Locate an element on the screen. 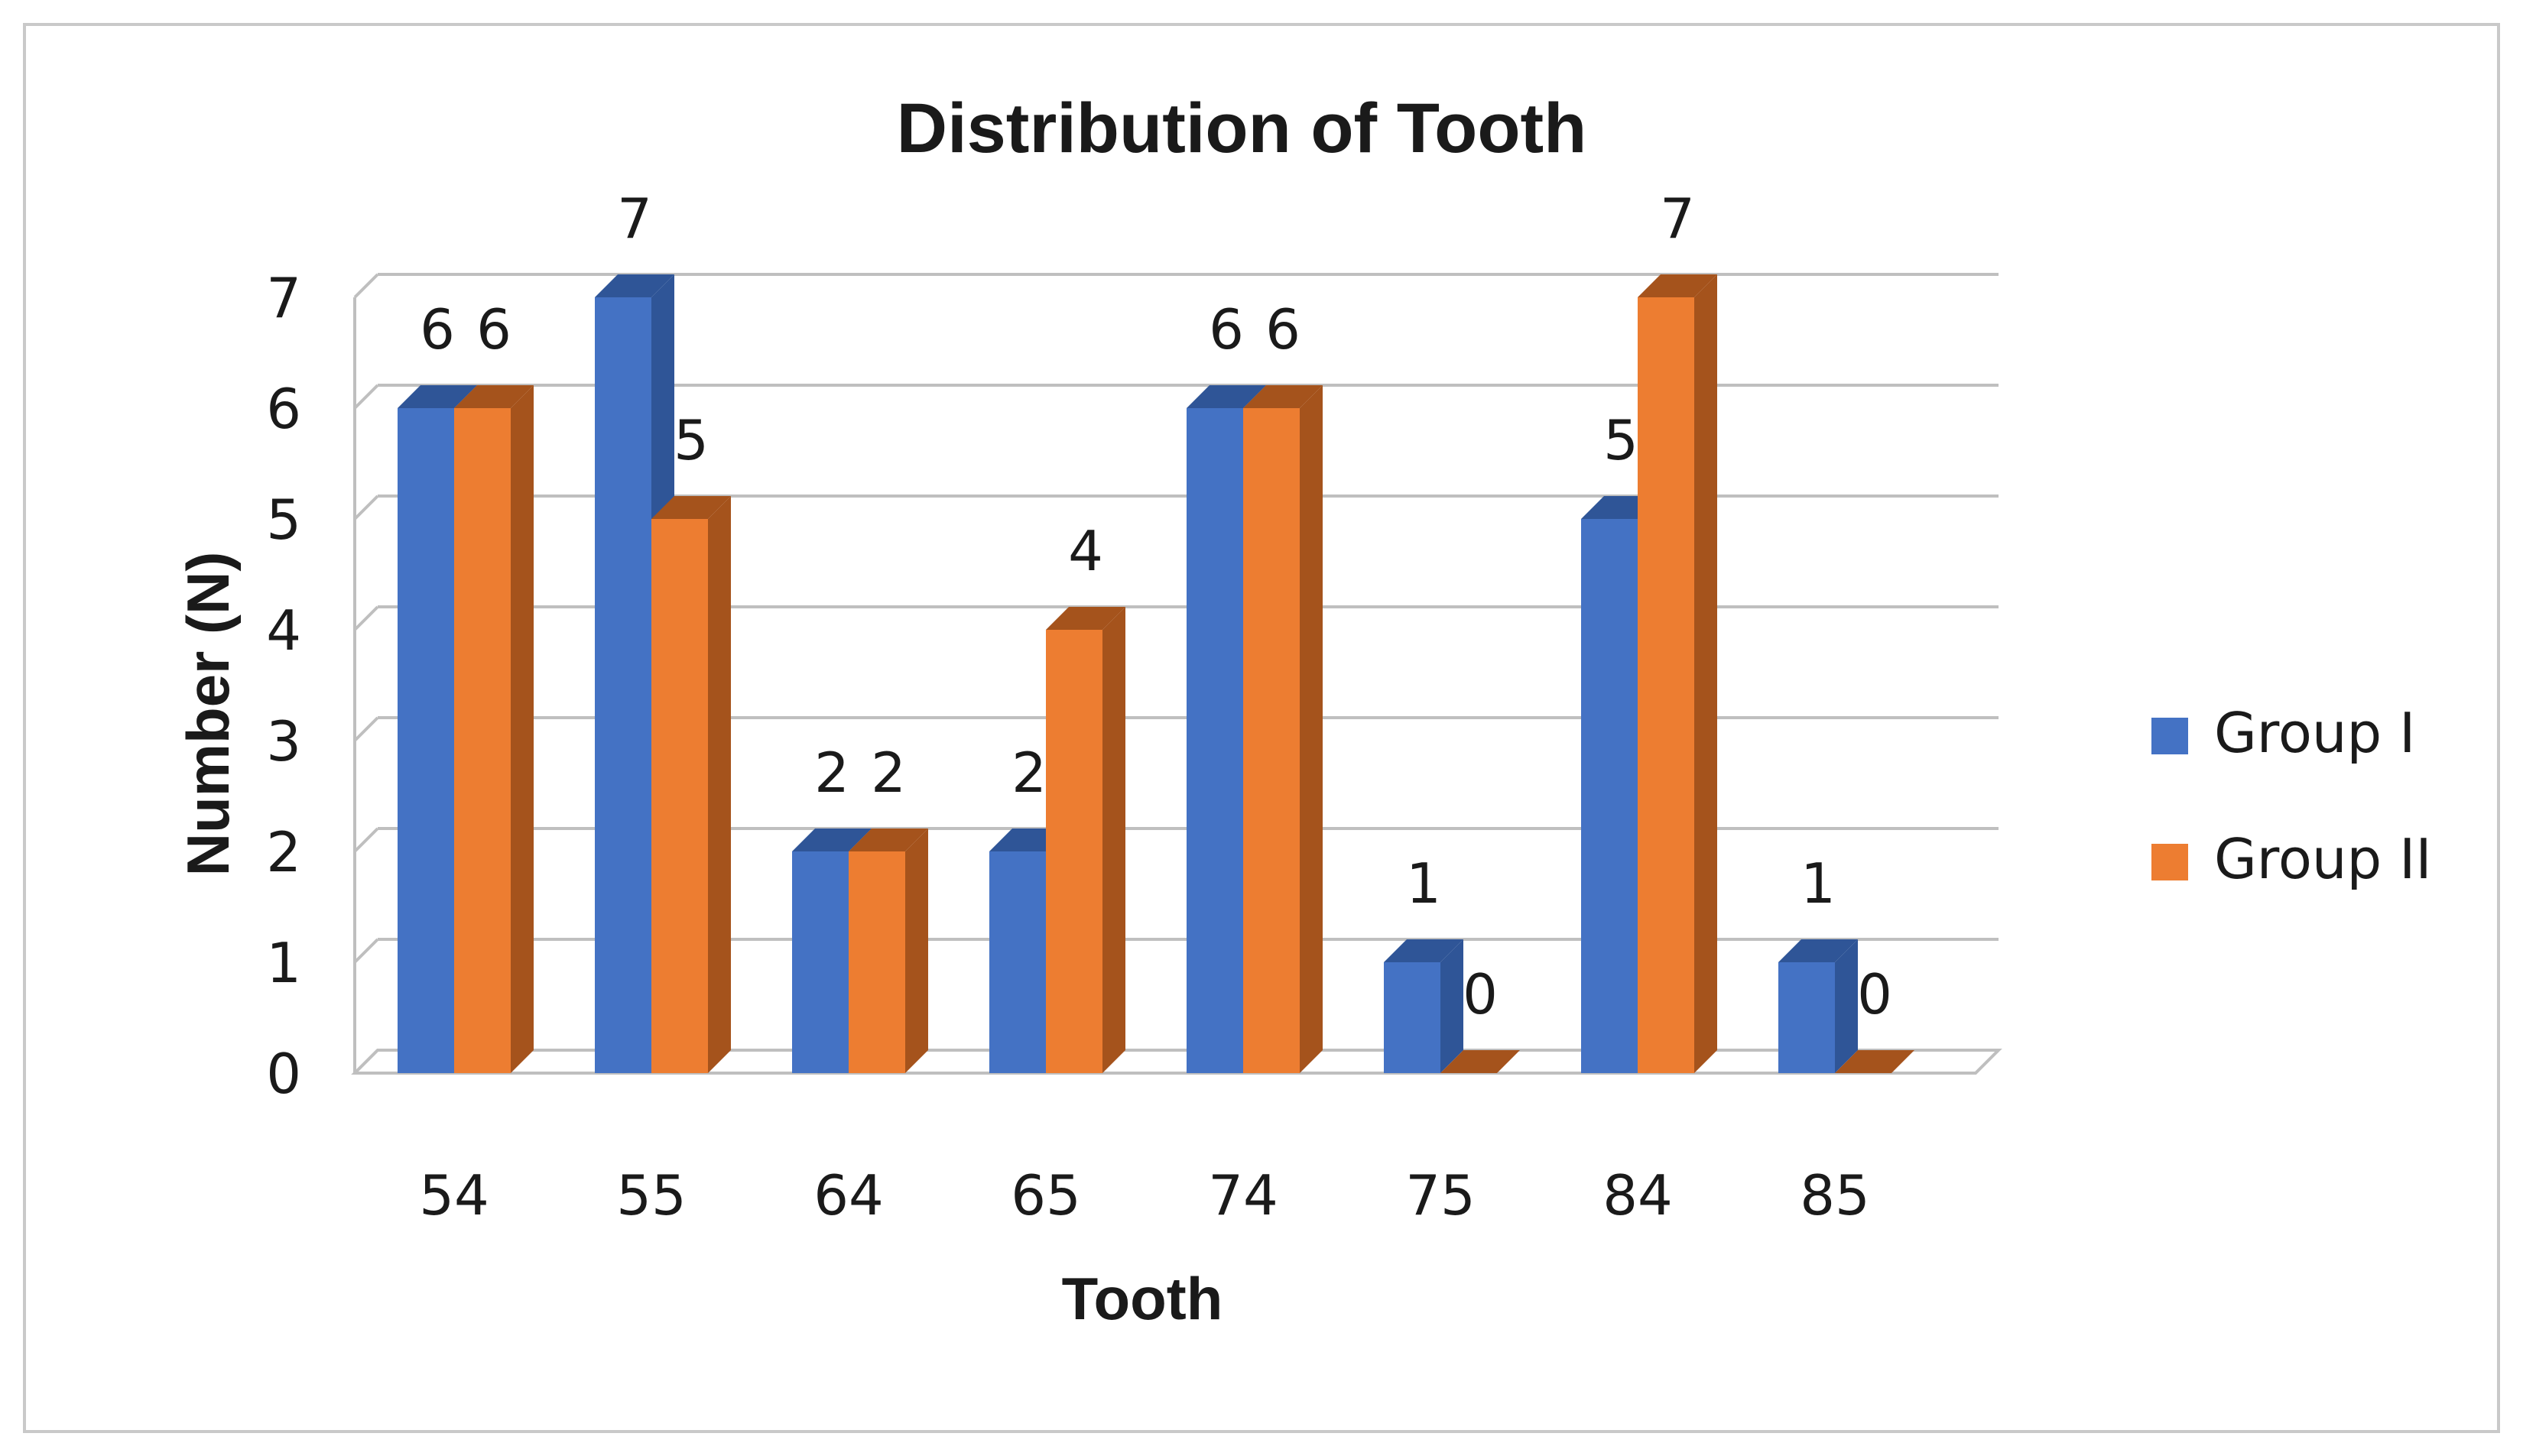  legend: Group I Group II is located at coordinates (2291, 796).